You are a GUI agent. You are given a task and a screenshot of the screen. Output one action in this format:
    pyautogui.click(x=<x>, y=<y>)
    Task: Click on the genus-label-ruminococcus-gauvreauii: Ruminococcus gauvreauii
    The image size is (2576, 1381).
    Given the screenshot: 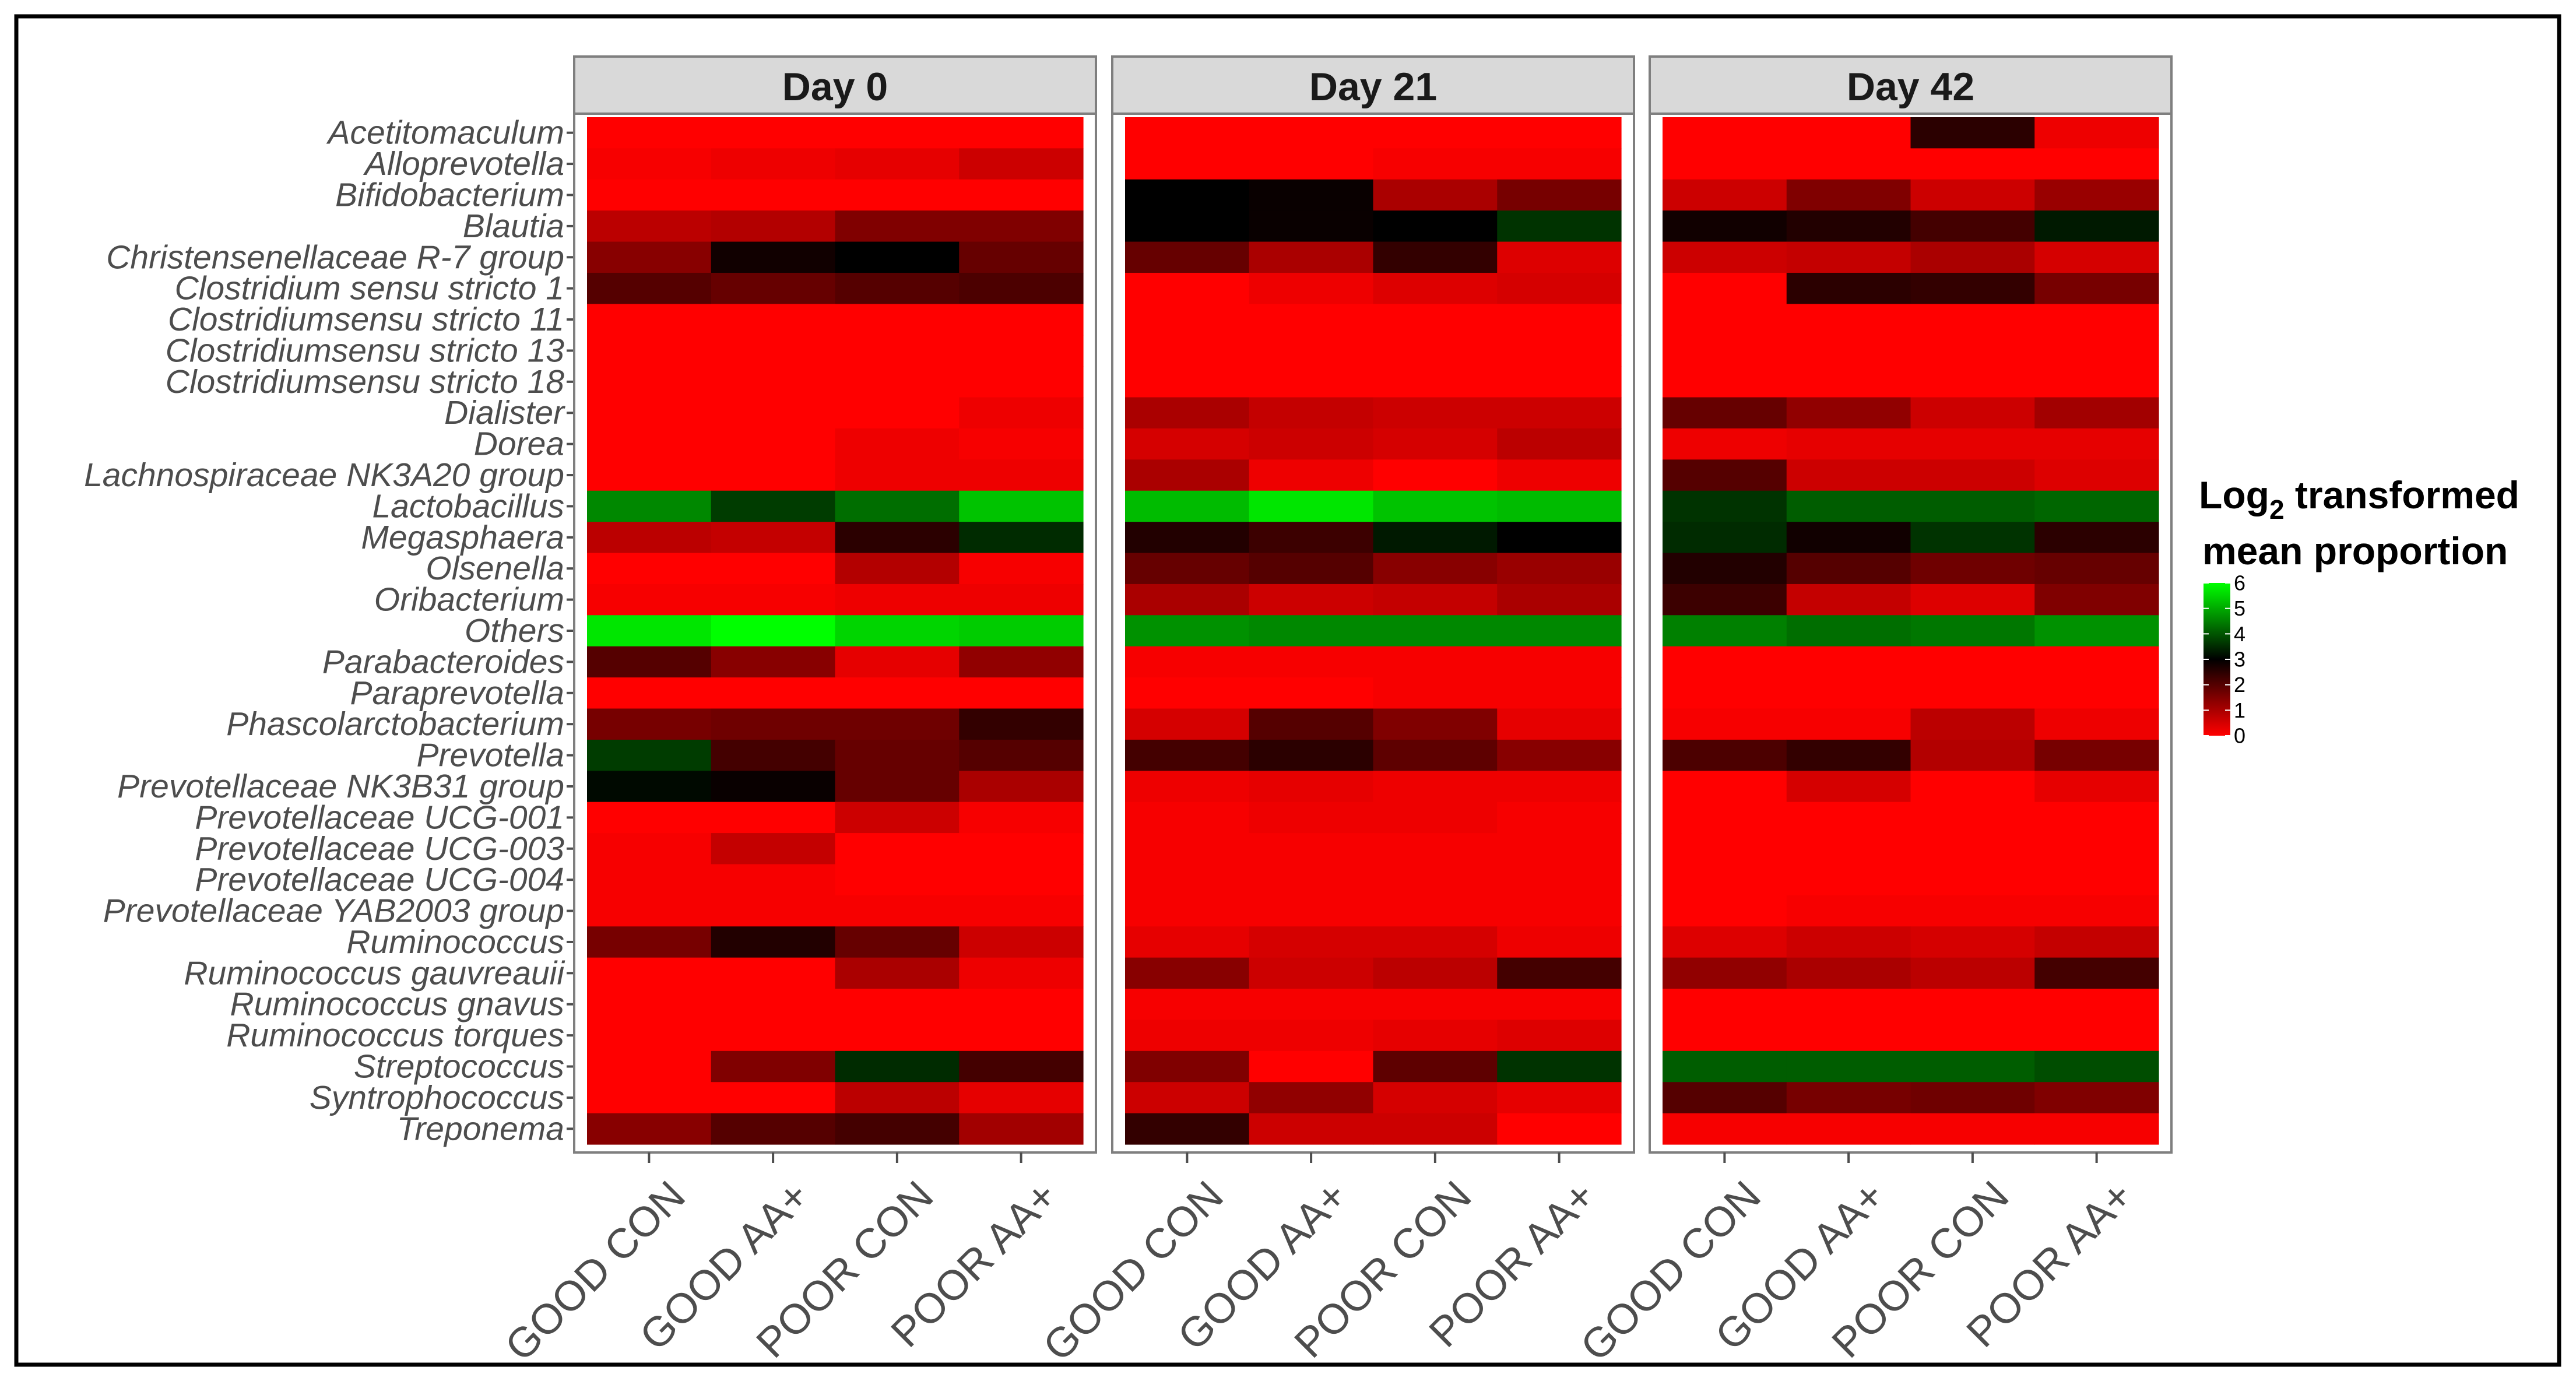 What is the action you would take?
    pyautogui.click(x=374, y=973)
    